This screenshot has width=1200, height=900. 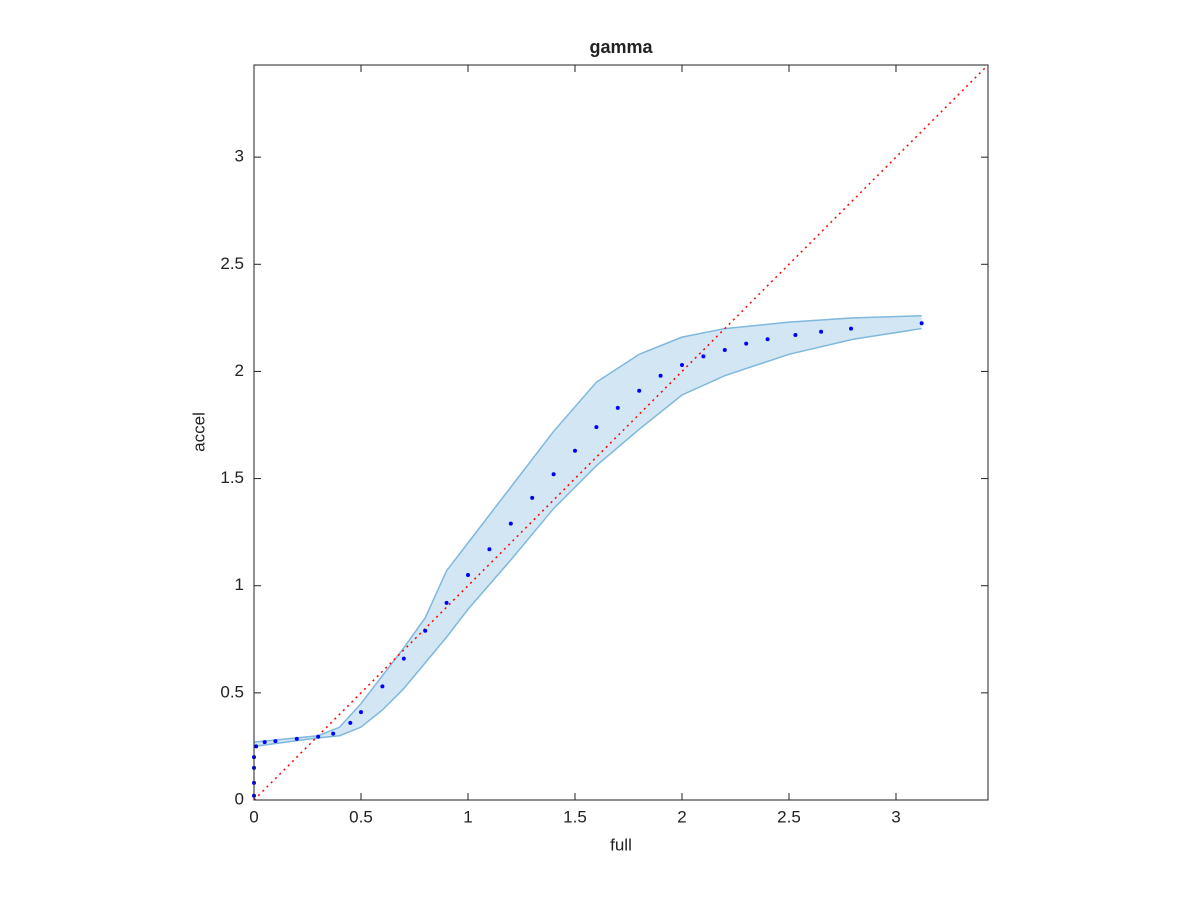 I want to click on y-tick-label: 2, so click(x=239, y=370).